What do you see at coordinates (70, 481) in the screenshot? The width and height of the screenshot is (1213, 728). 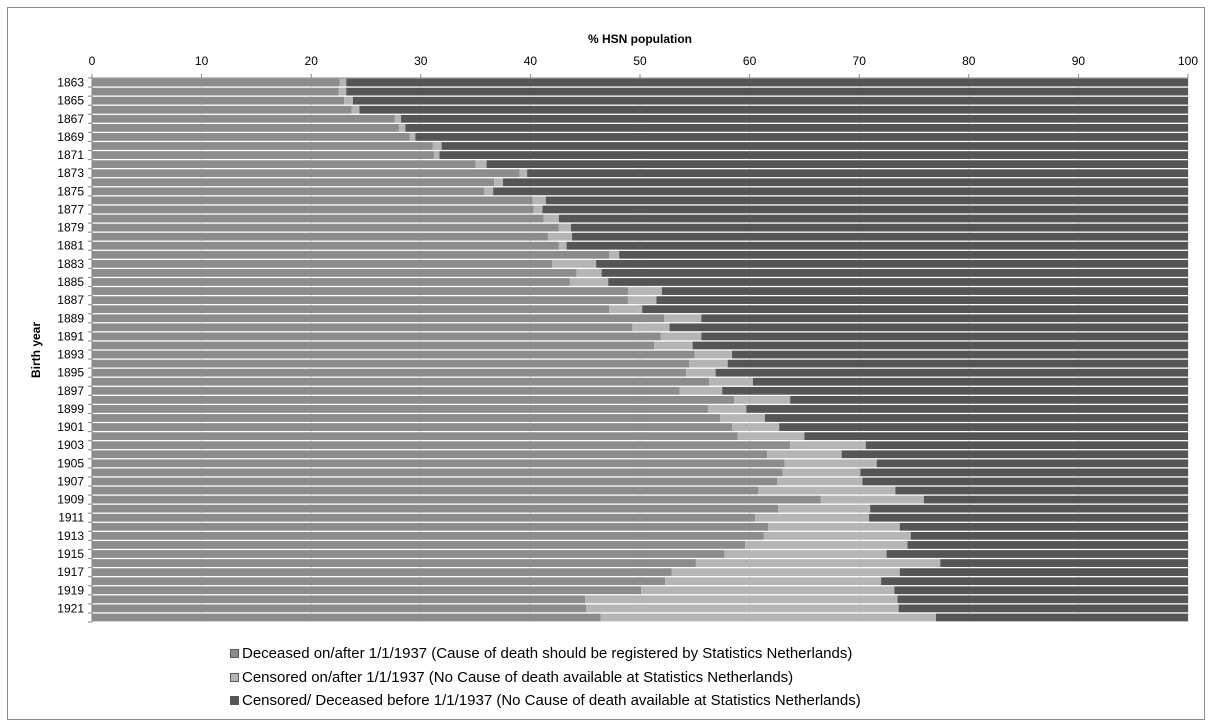 I see `y-tick-label: 1907` at bounding box center [70, 481].